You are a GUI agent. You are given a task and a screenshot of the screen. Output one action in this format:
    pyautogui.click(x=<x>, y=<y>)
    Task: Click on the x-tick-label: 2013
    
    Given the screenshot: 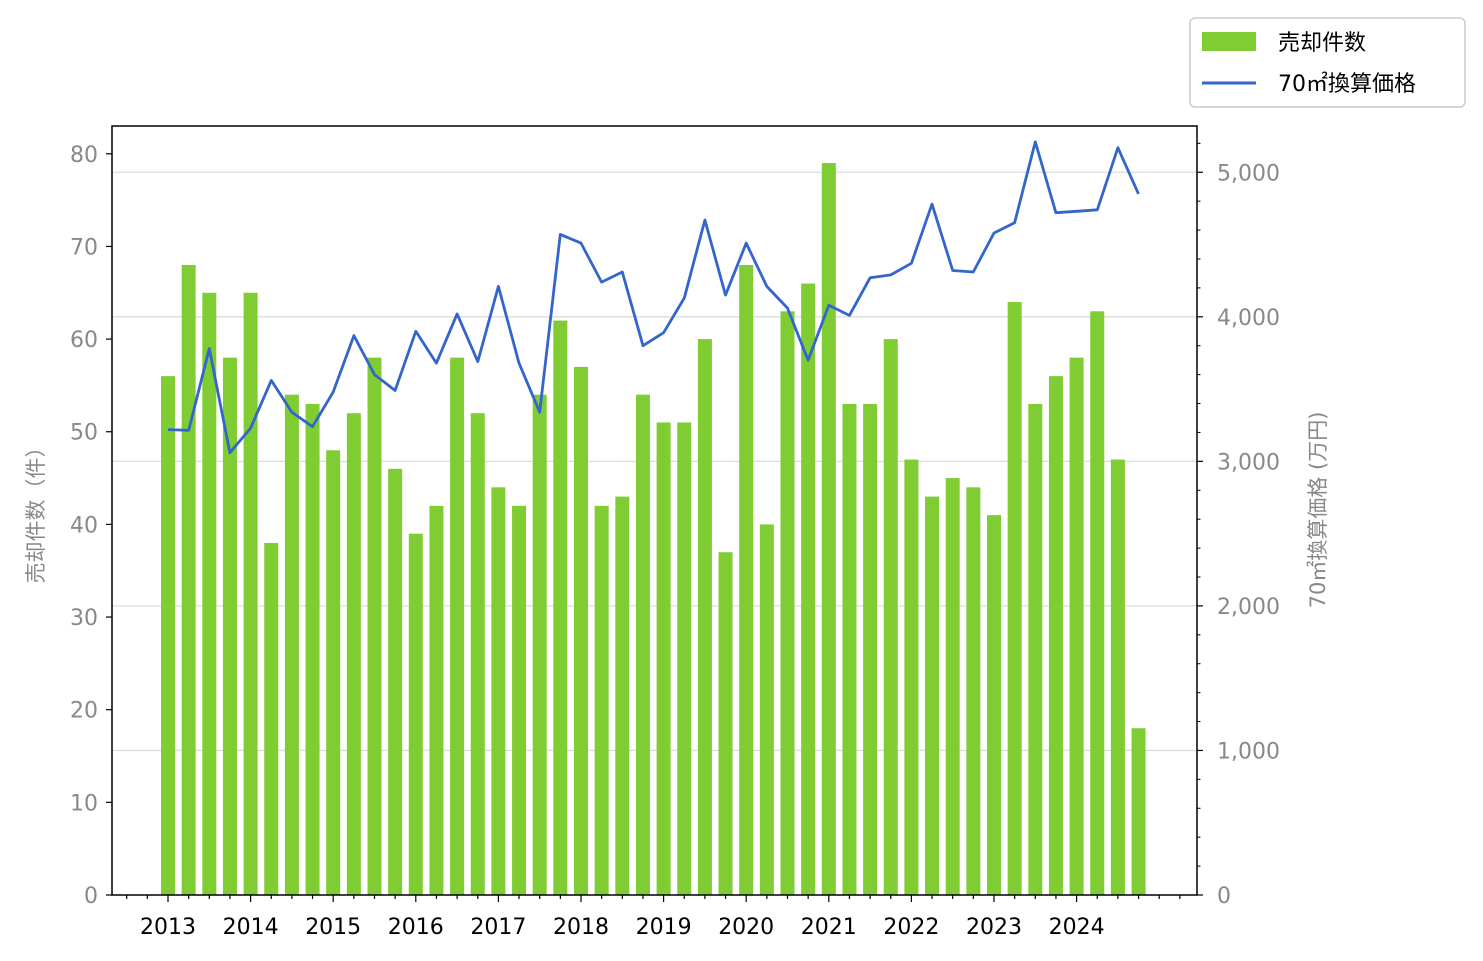 What is the action you would take?
    pyautogui.click(x=168, y=927)
    